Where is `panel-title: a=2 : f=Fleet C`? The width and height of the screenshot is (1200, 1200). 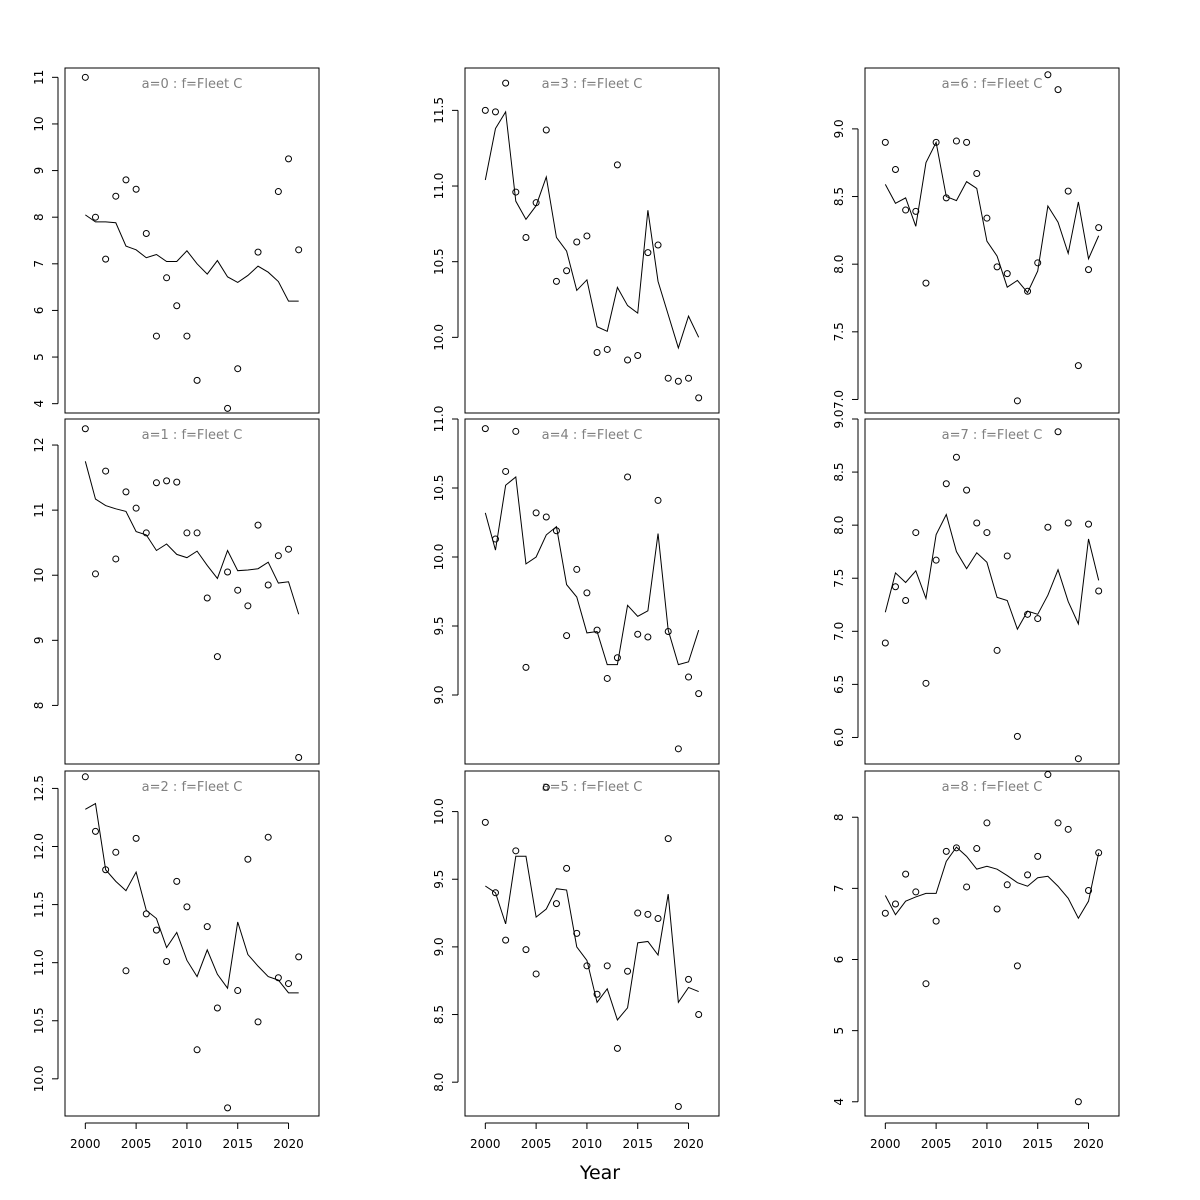
panel-title: a=2 : f=Fleet C is located at coordinates (192, 787).